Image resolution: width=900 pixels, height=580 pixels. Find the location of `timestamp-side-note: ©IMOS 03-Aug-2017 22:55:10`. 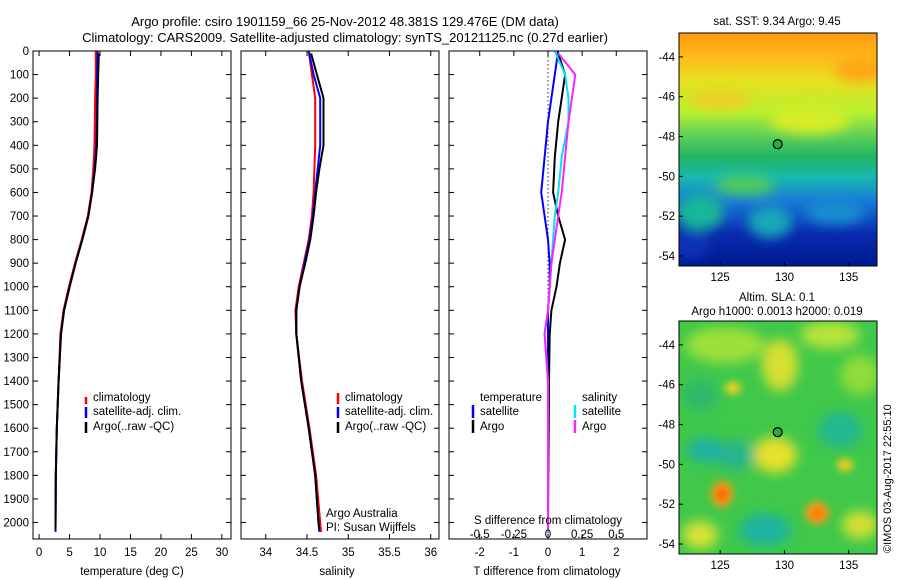

timestamp-side-note: ©IMOS 03-Aug-2017 22:55:10 is located at coordinates (888, 478).